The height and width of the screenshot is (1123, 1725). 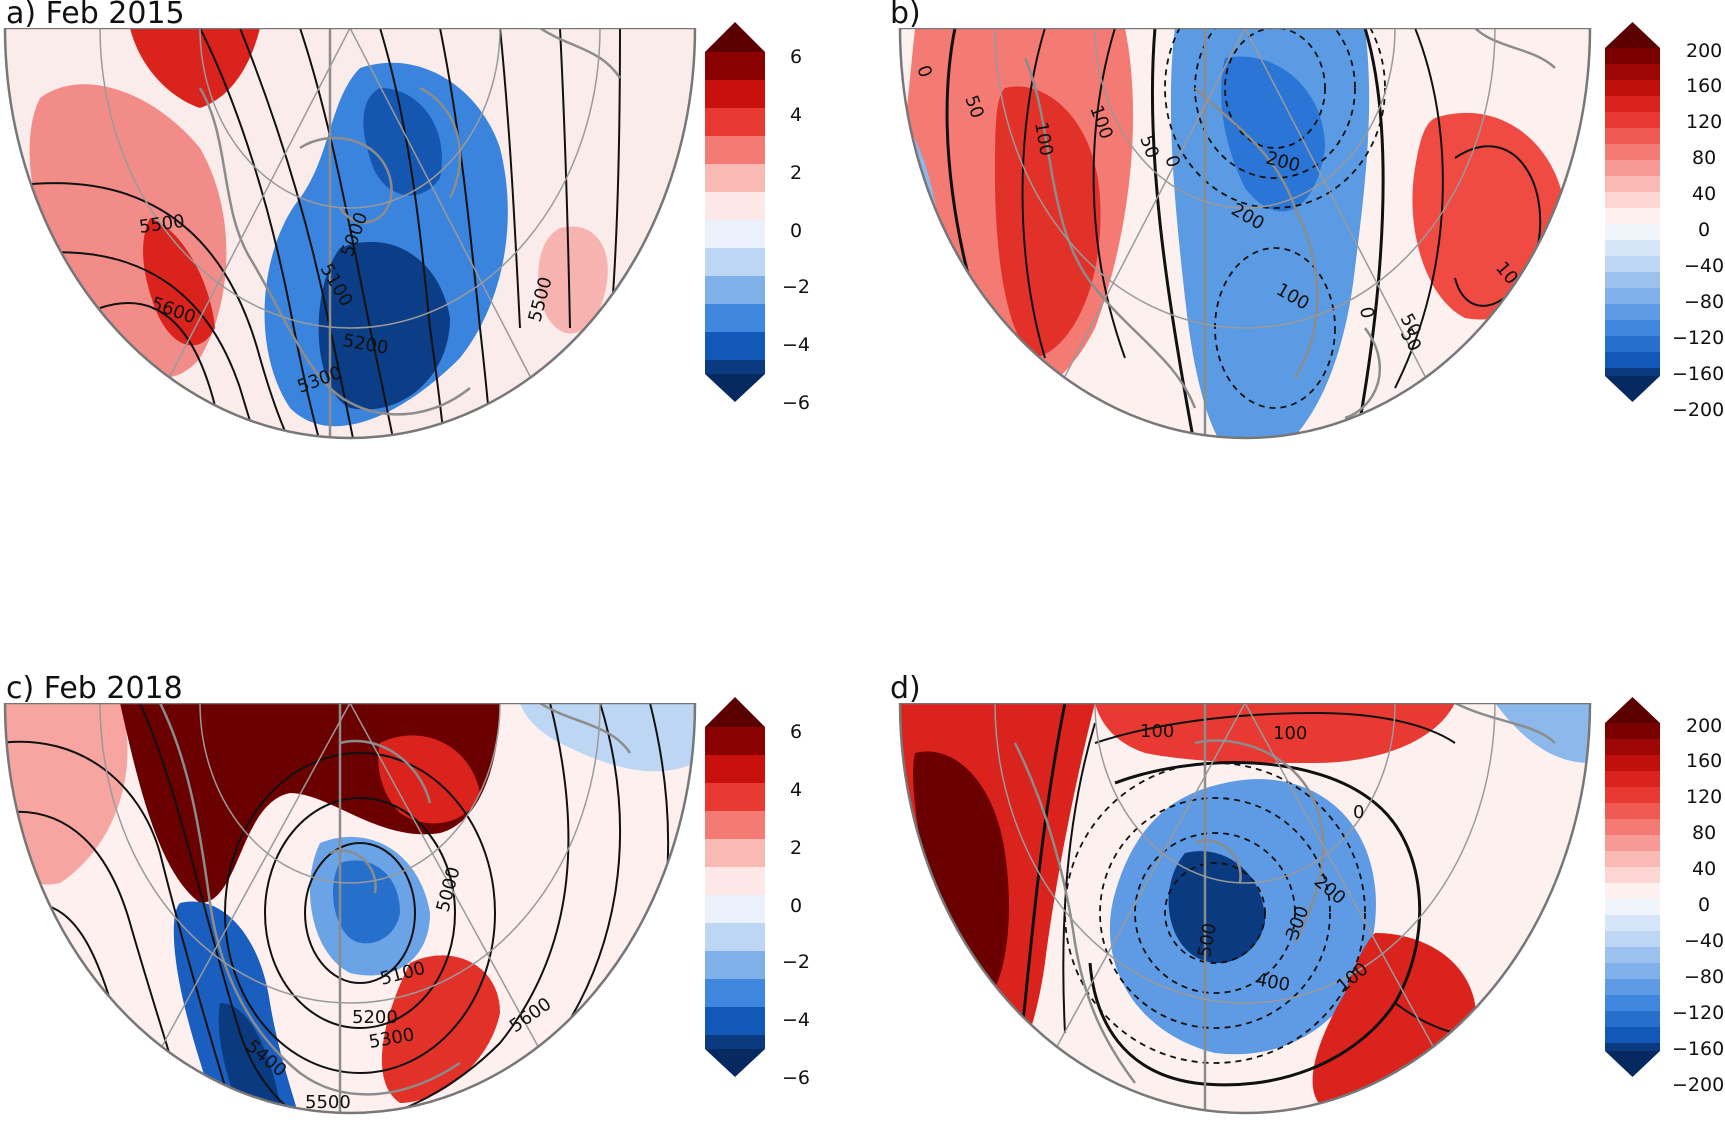 What do you see at coordinates (1704, 869) in the screenshot?
I see `cbar-d-tick-4: 40` at bounding box center [1704, 869].